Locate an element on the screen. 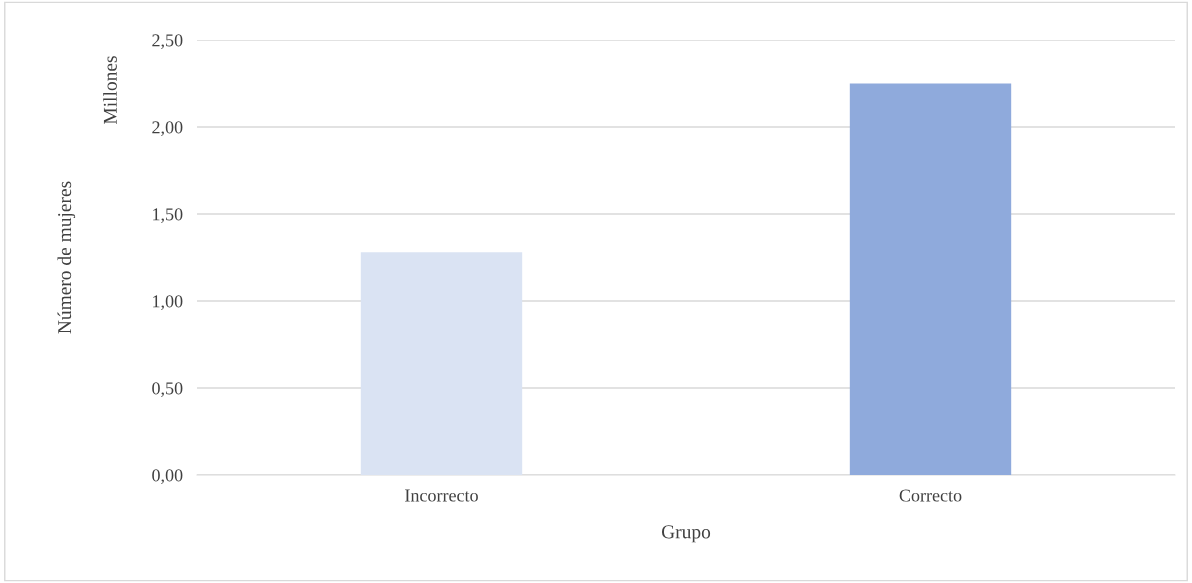 The height and width of the screenshot is (583, 1192). y-tick-label: 0,00 is located at coordinates (167, 477).